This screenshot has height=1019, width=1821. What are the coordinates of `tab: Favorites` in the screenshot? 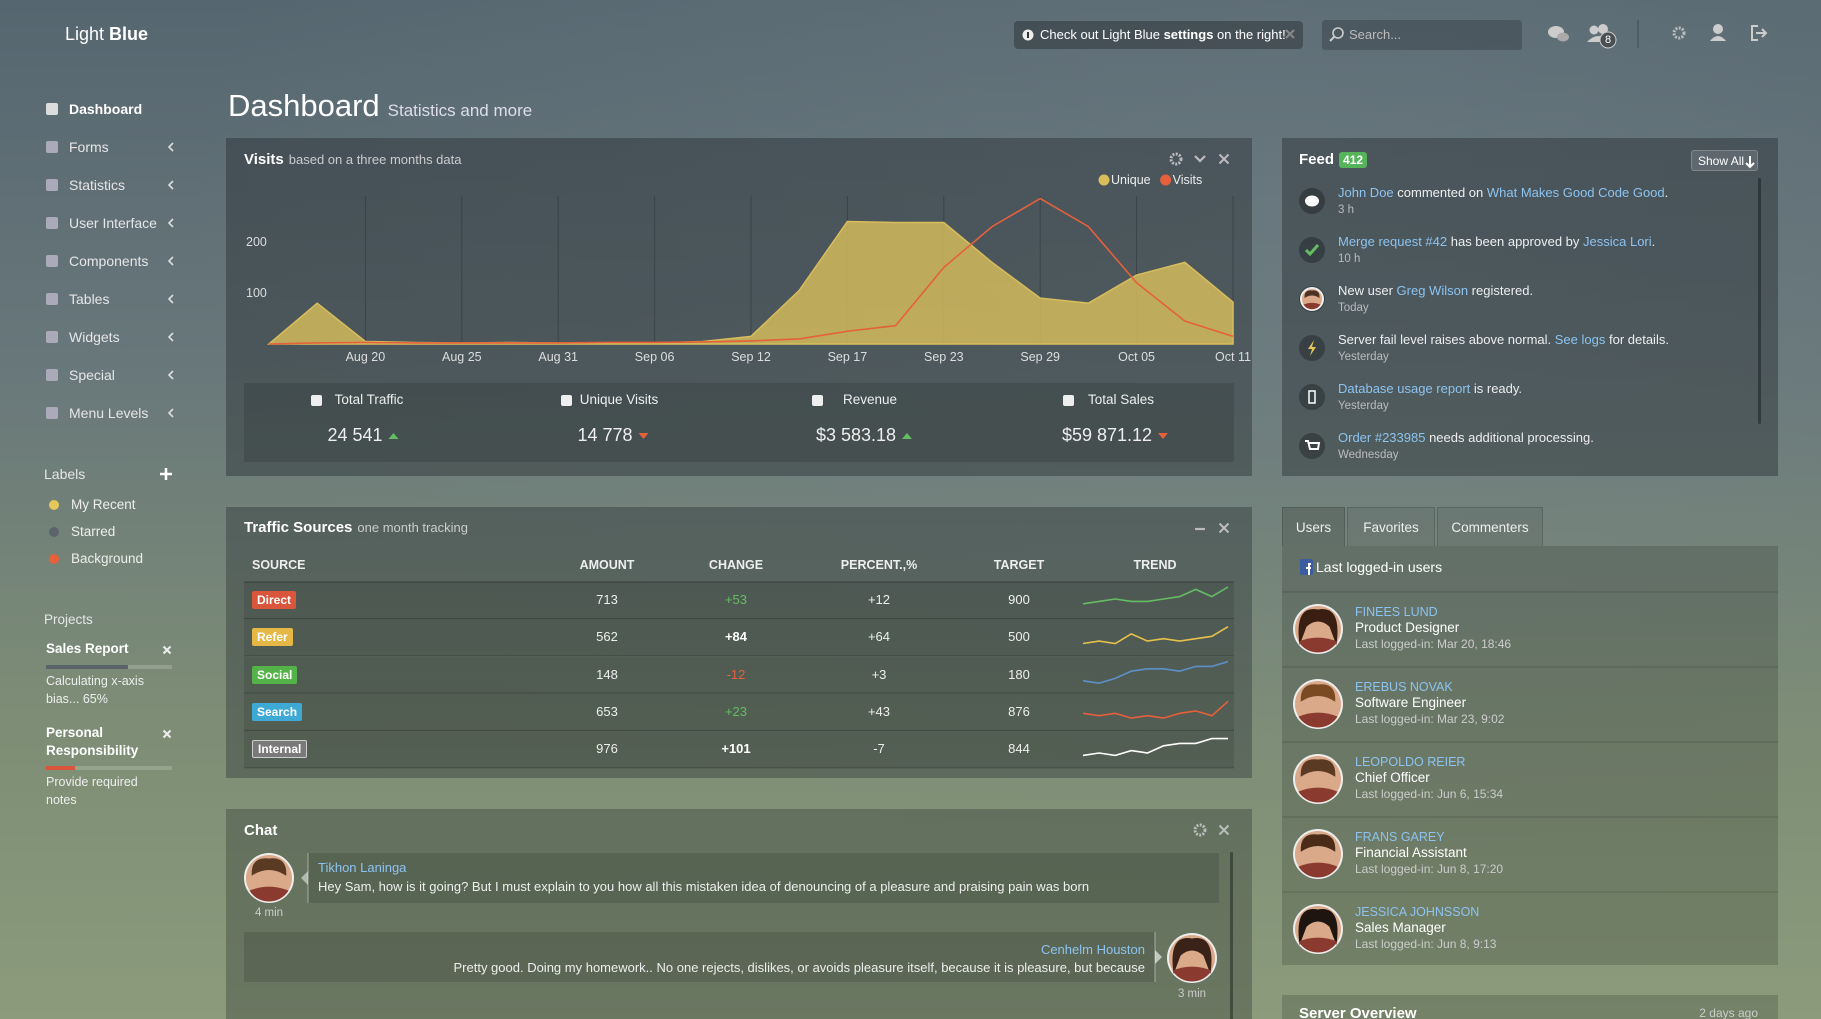 It's located at (1391, 526).